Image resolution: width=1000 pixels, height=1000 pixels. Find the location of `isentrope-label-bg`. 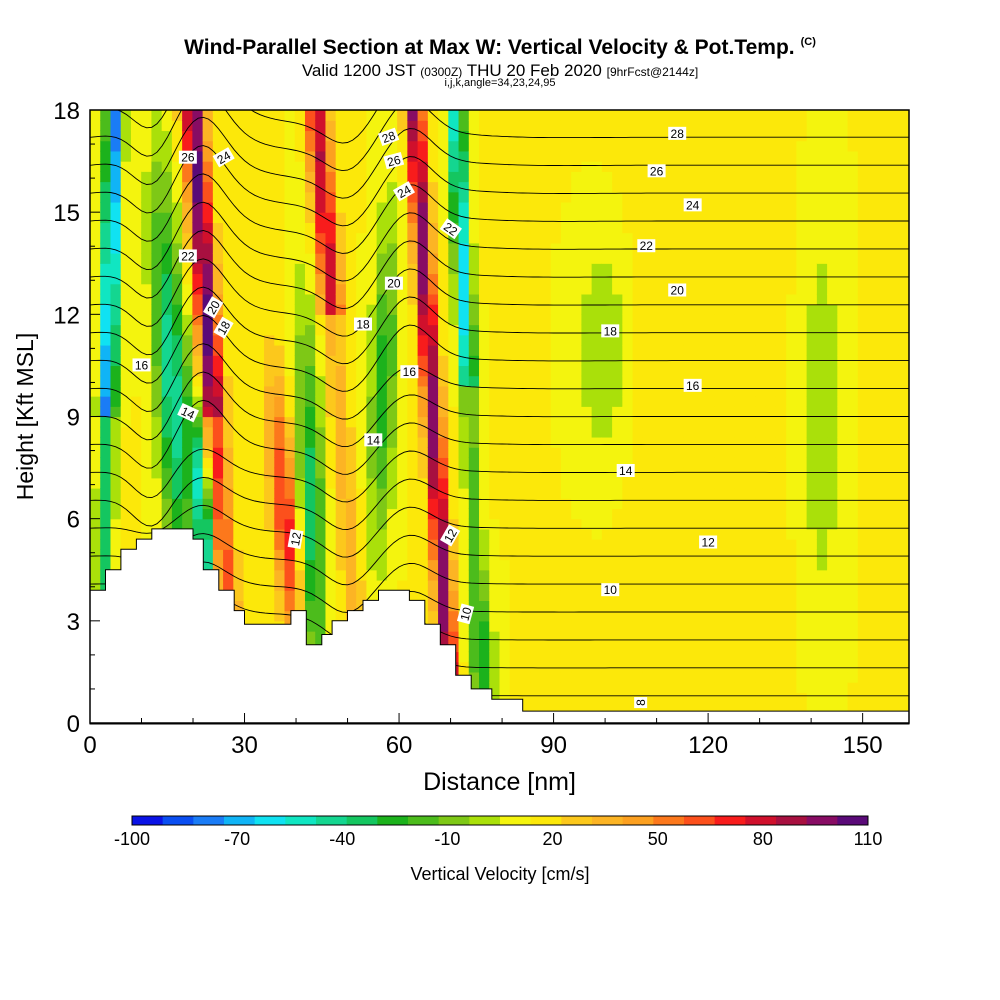

isentrope-label-bg is located at coordinates (404, 191).